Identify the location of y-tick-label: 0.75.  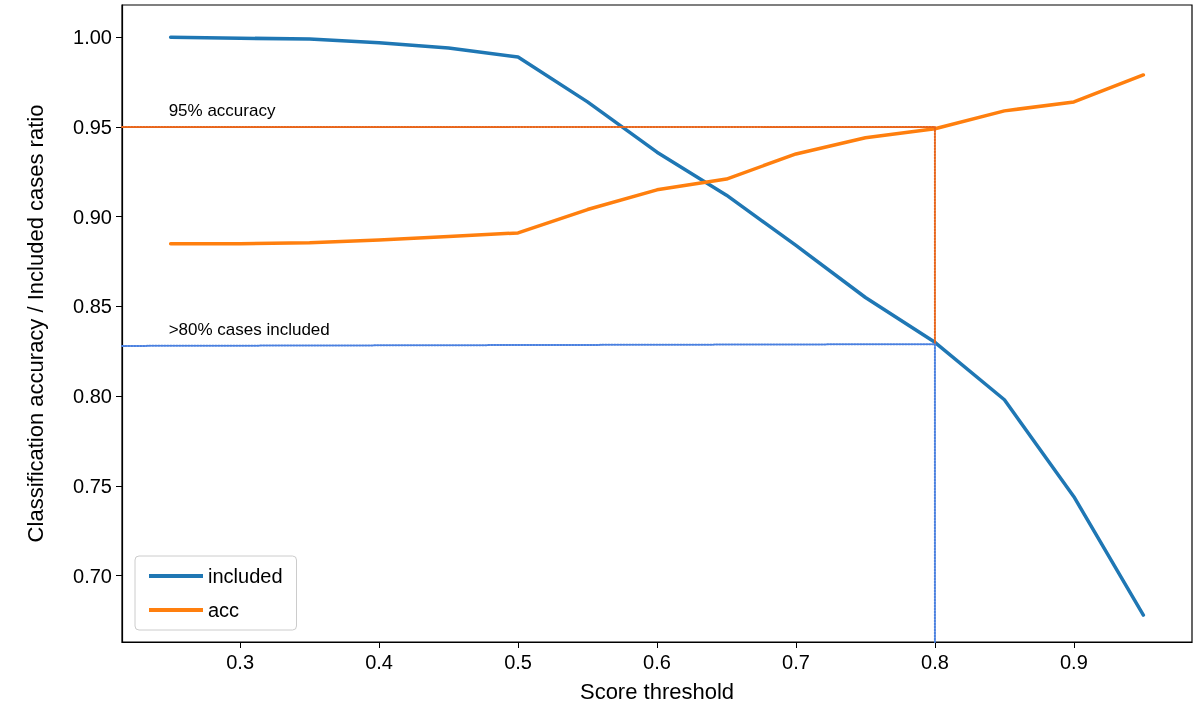
(92, 485).